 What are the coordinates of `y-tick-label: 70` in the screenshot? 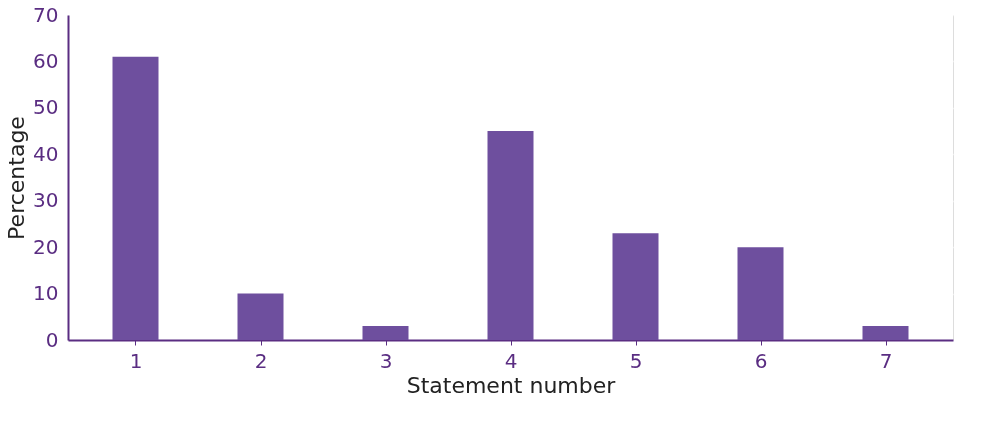 It's located at (46, 14).